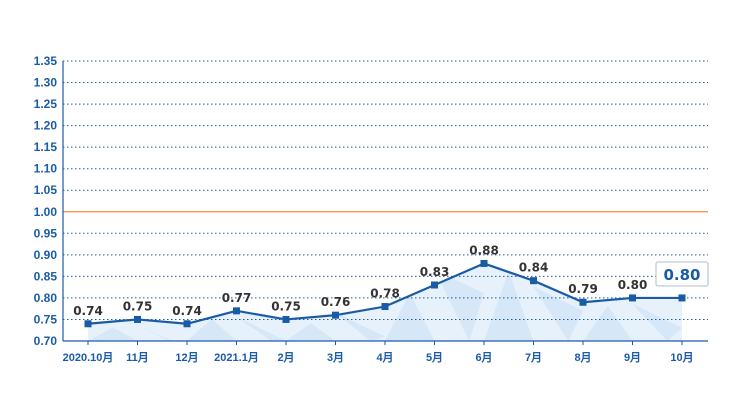 This screenshot has width=740, height=400. What do you see at coordinates (285, 357) in the screenshot?
I see `x-tick-label: 2月` at bounding box center [285, 357].